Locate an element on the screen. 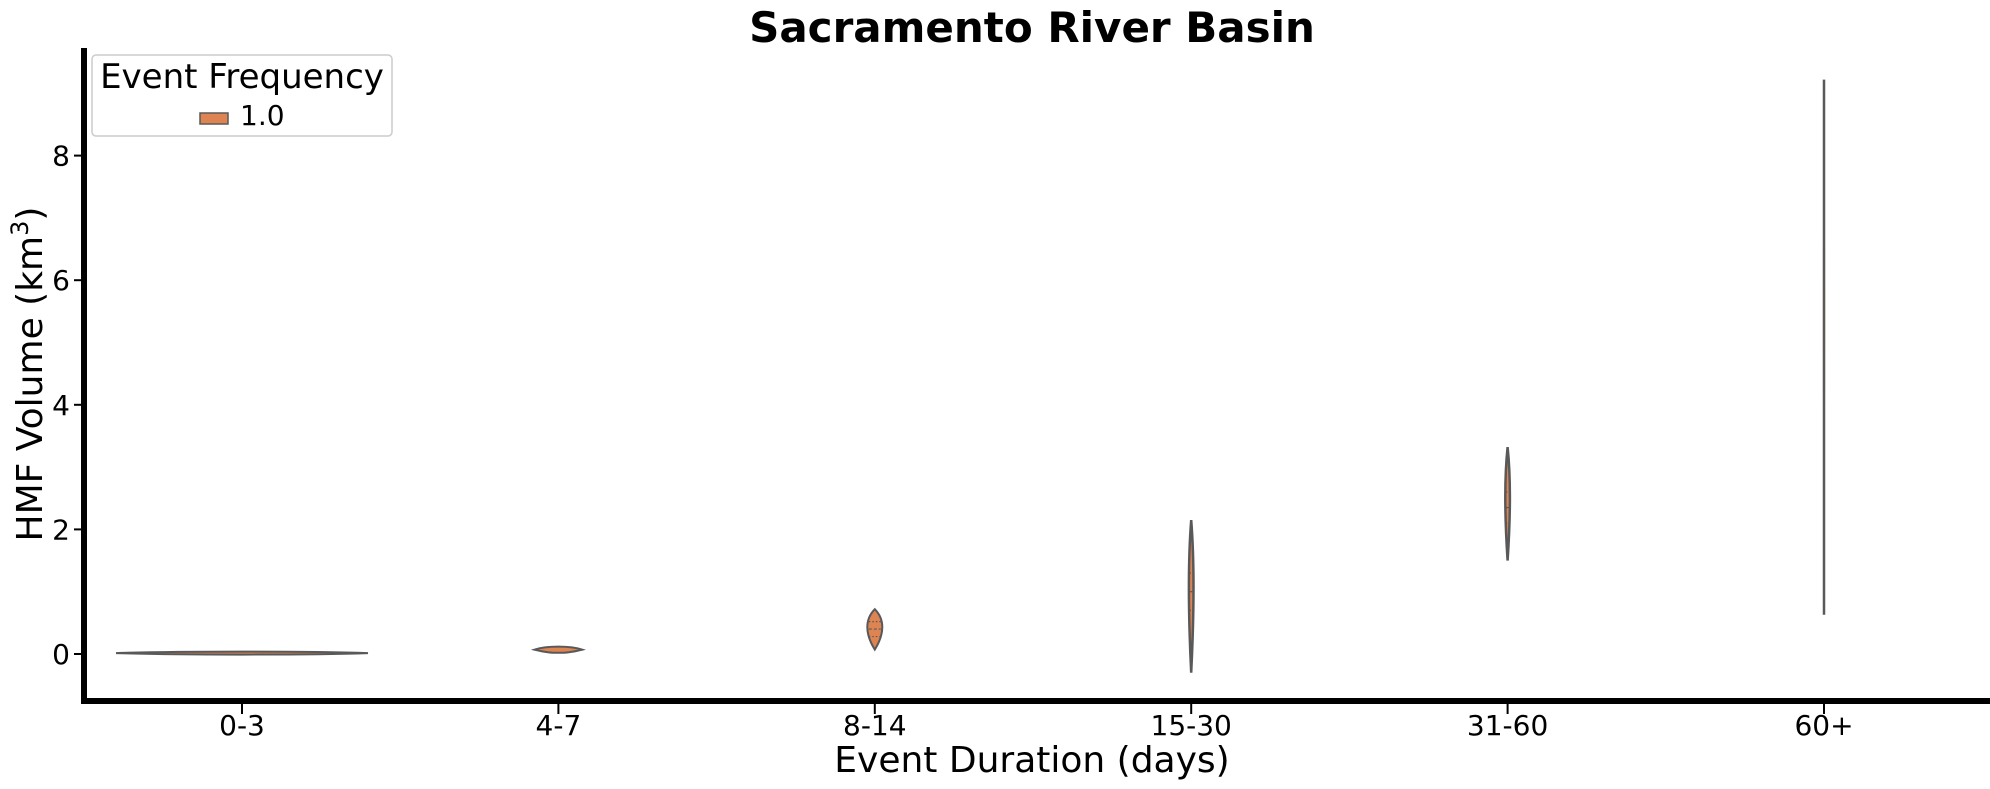  x-tick-label: 0-3 is located at coordinates (242, 725).